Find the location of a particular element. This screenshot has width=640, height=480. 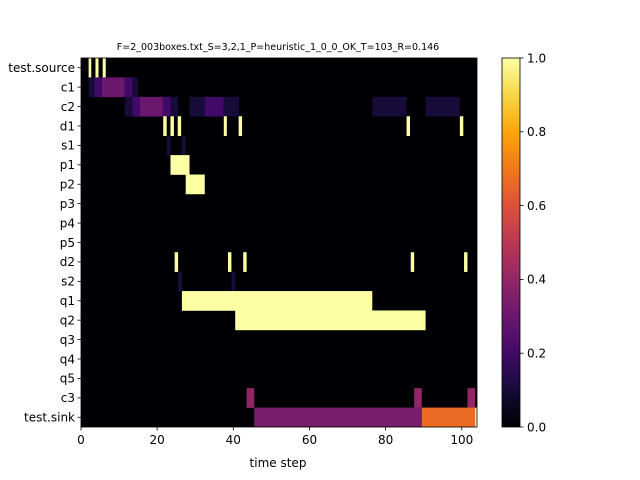

y-tick-label: p5 is located at coordinates (67, 243).